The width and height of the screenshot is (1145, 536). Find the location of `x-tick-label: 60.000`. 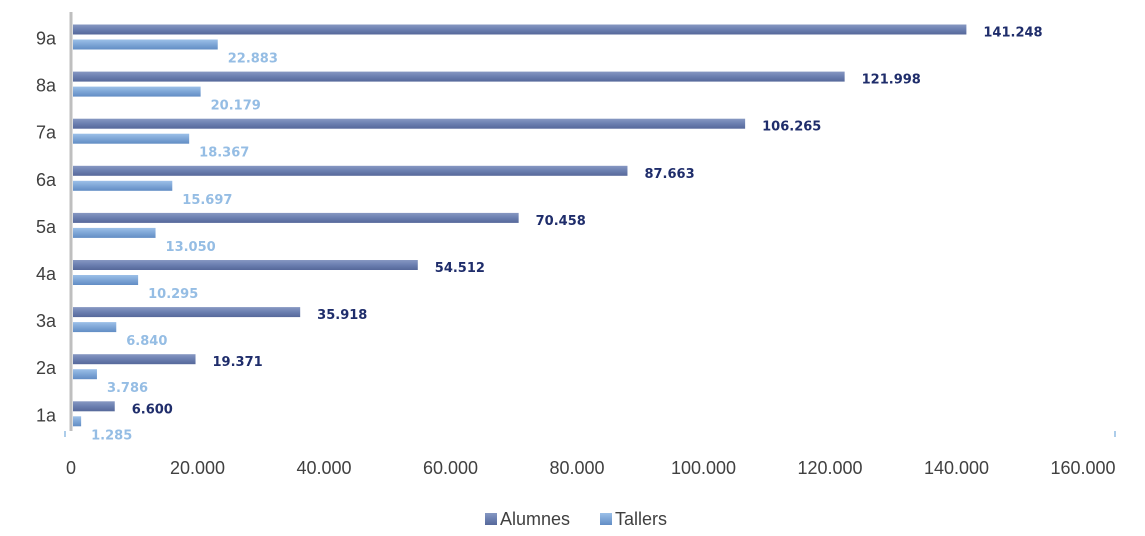

x-tick-label: 60.000 is located at coordinates (450, 468).